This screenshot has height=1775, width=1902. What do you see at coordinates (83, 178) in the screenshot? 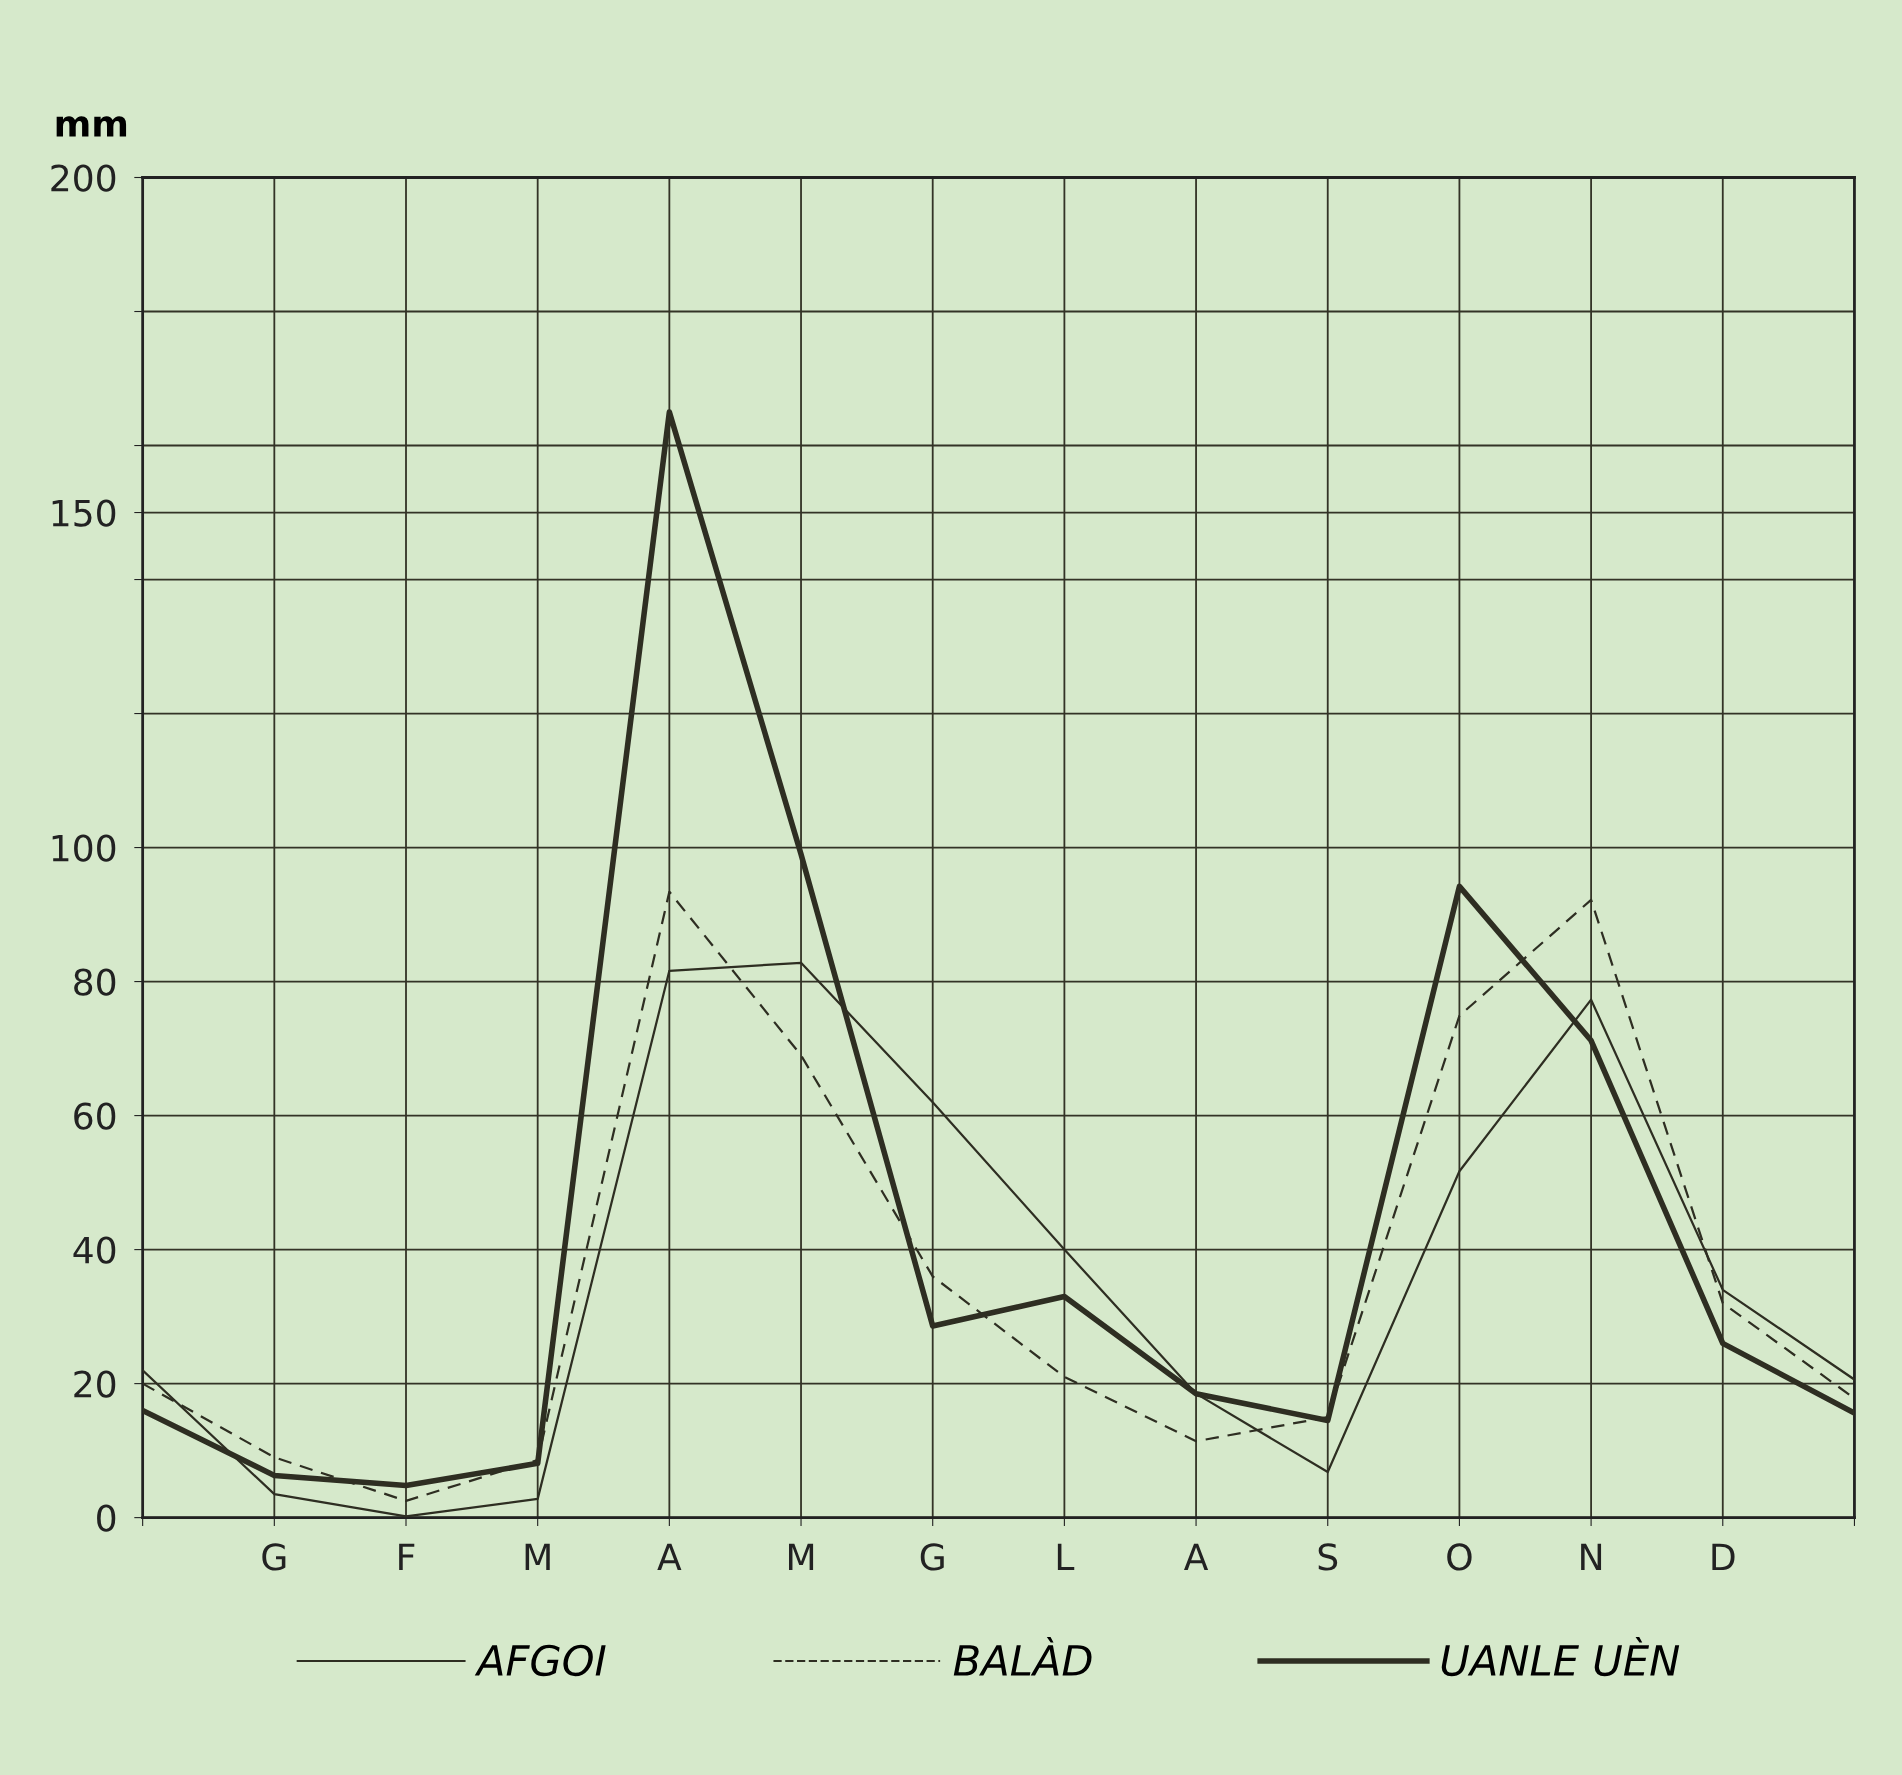
I see `y-tick-label: 200` at bounding box center [83, 178].